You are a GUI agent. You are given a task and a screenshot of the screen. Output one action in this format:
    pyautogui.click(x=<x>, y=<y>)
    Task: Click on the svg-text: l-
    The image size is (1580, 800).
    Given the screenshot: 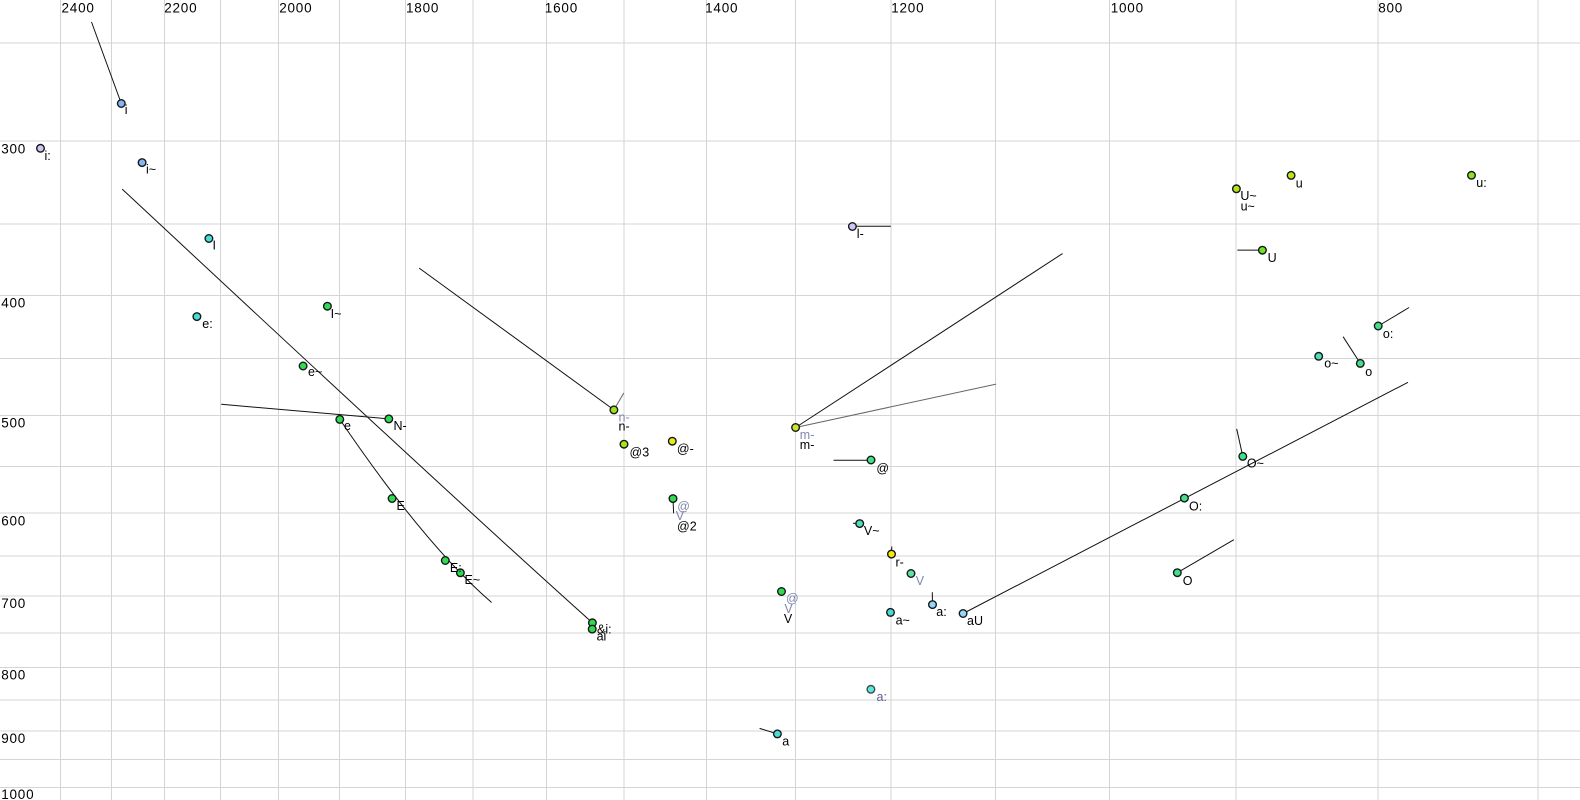 What is the action you would take?
    pyautogui.click(x=860, y=234)
    